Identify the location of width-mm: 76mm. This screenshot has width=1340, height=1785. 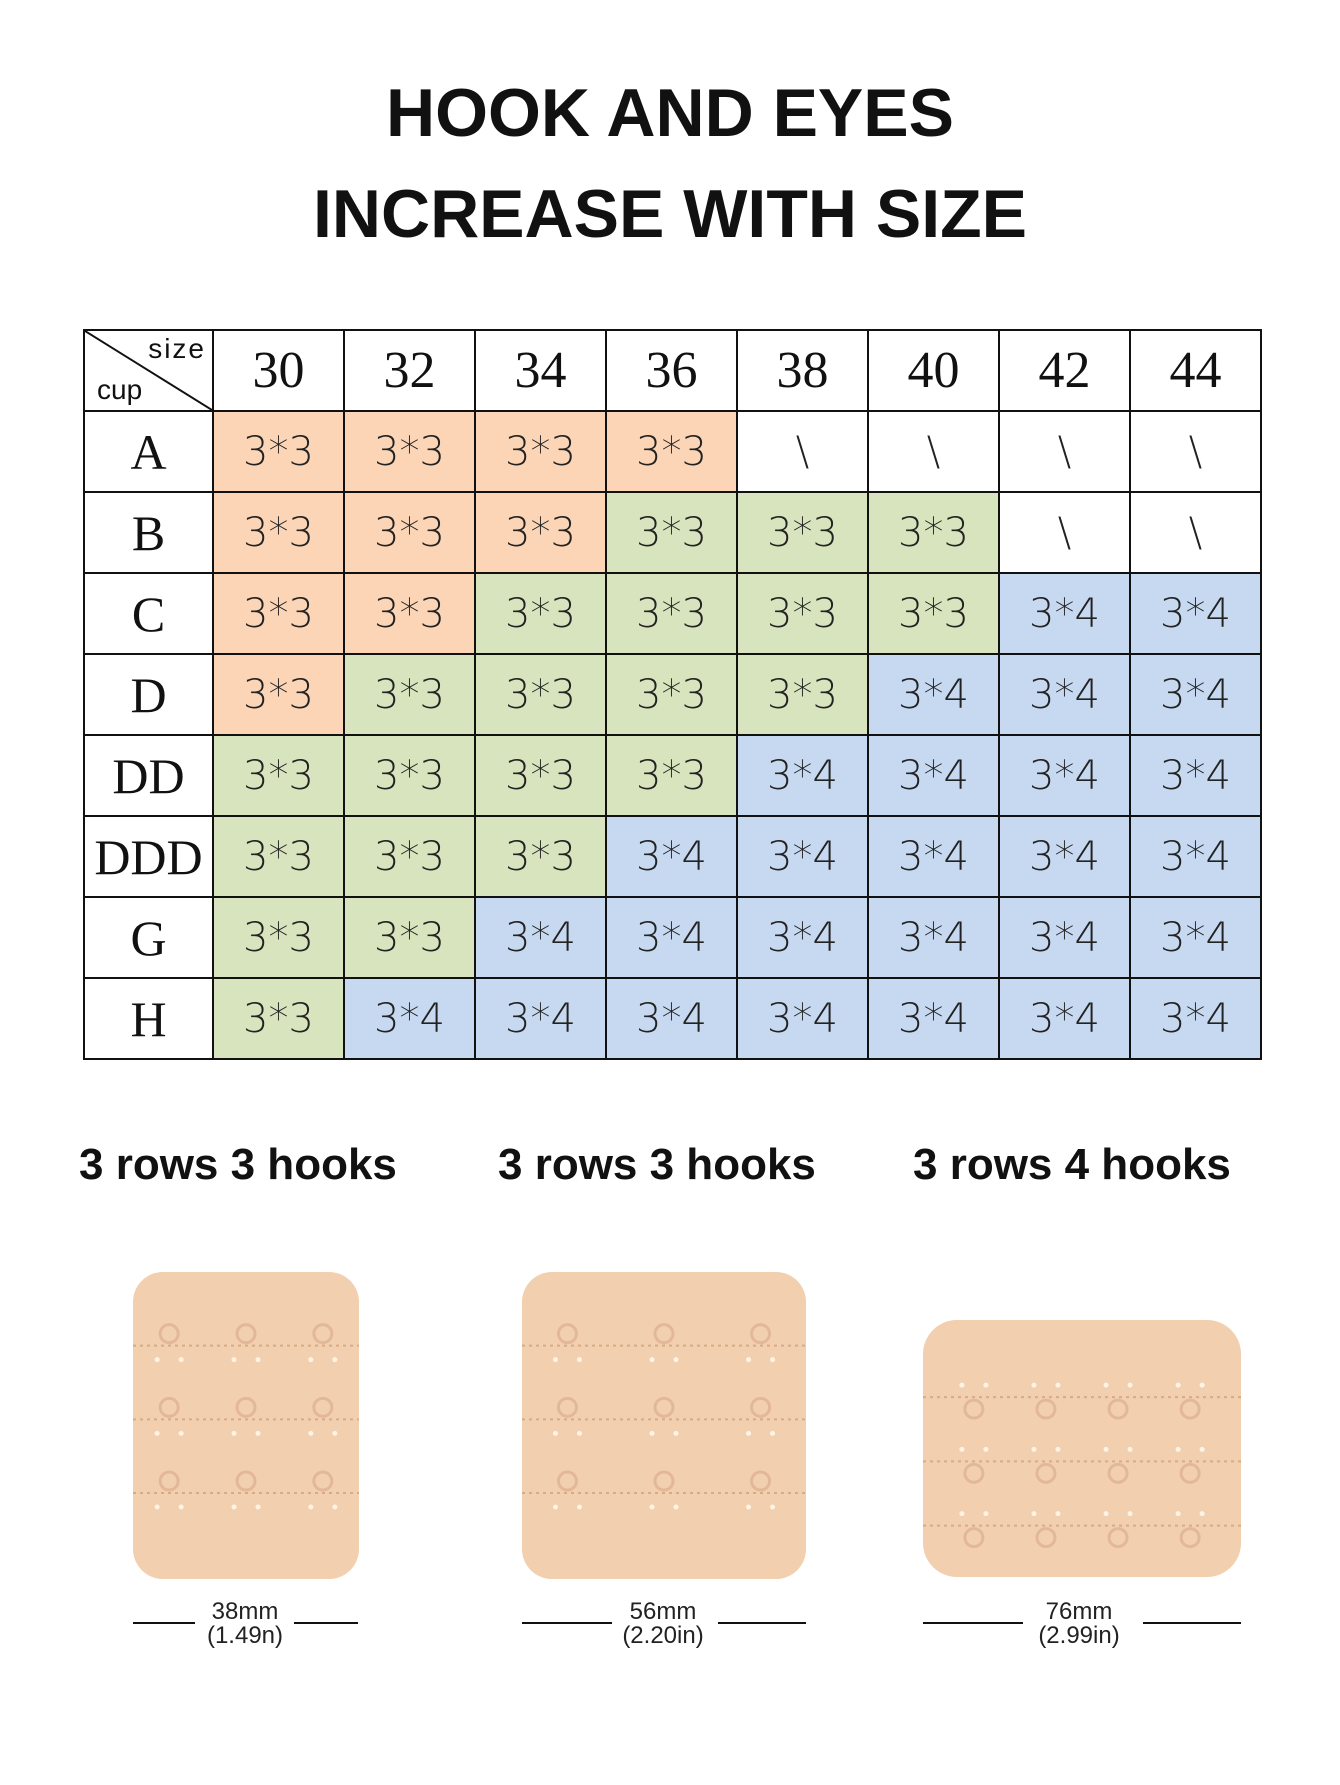
(1079, 1611).